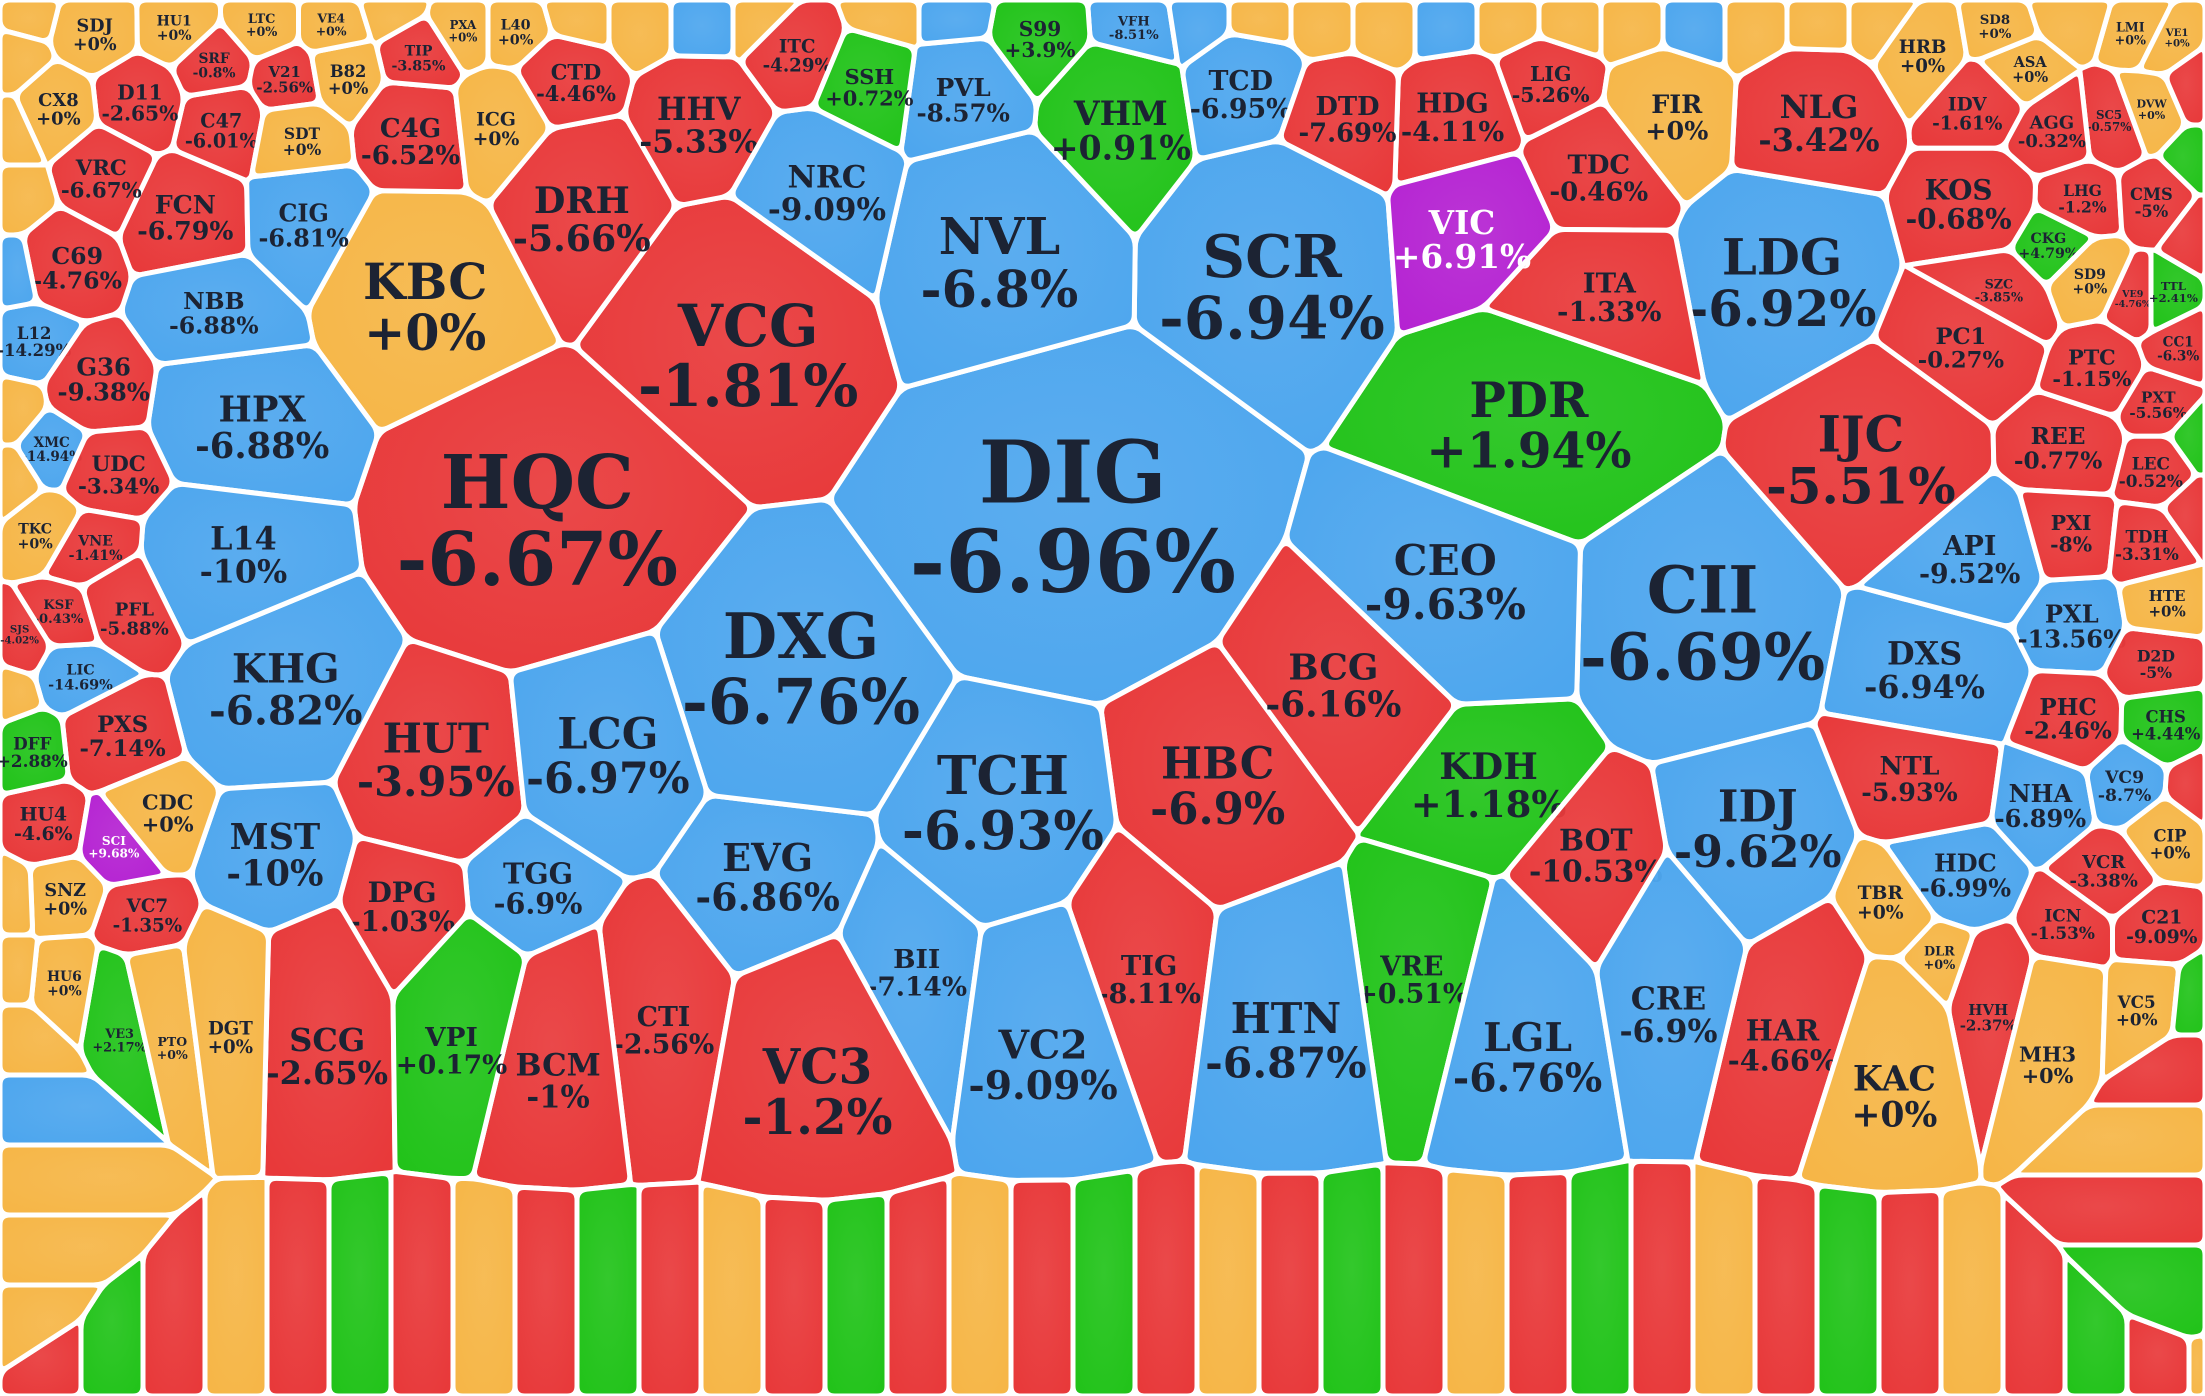  What do you see at coordinates (178, 34) in the screenshot?
I see `stock-cell-hu1: HU1+0%` at bounding box center [178, 34].